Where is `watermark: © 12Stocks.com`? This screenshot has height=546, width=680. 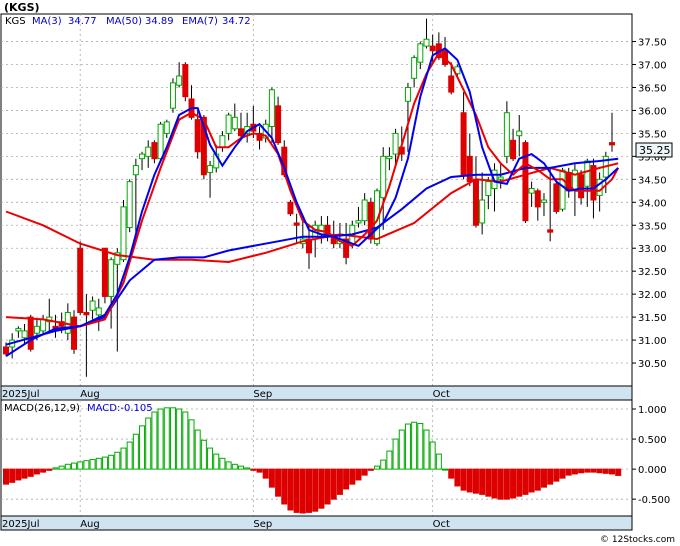 watermark: © 12Stocks.com is located at coordinates (637, 540).